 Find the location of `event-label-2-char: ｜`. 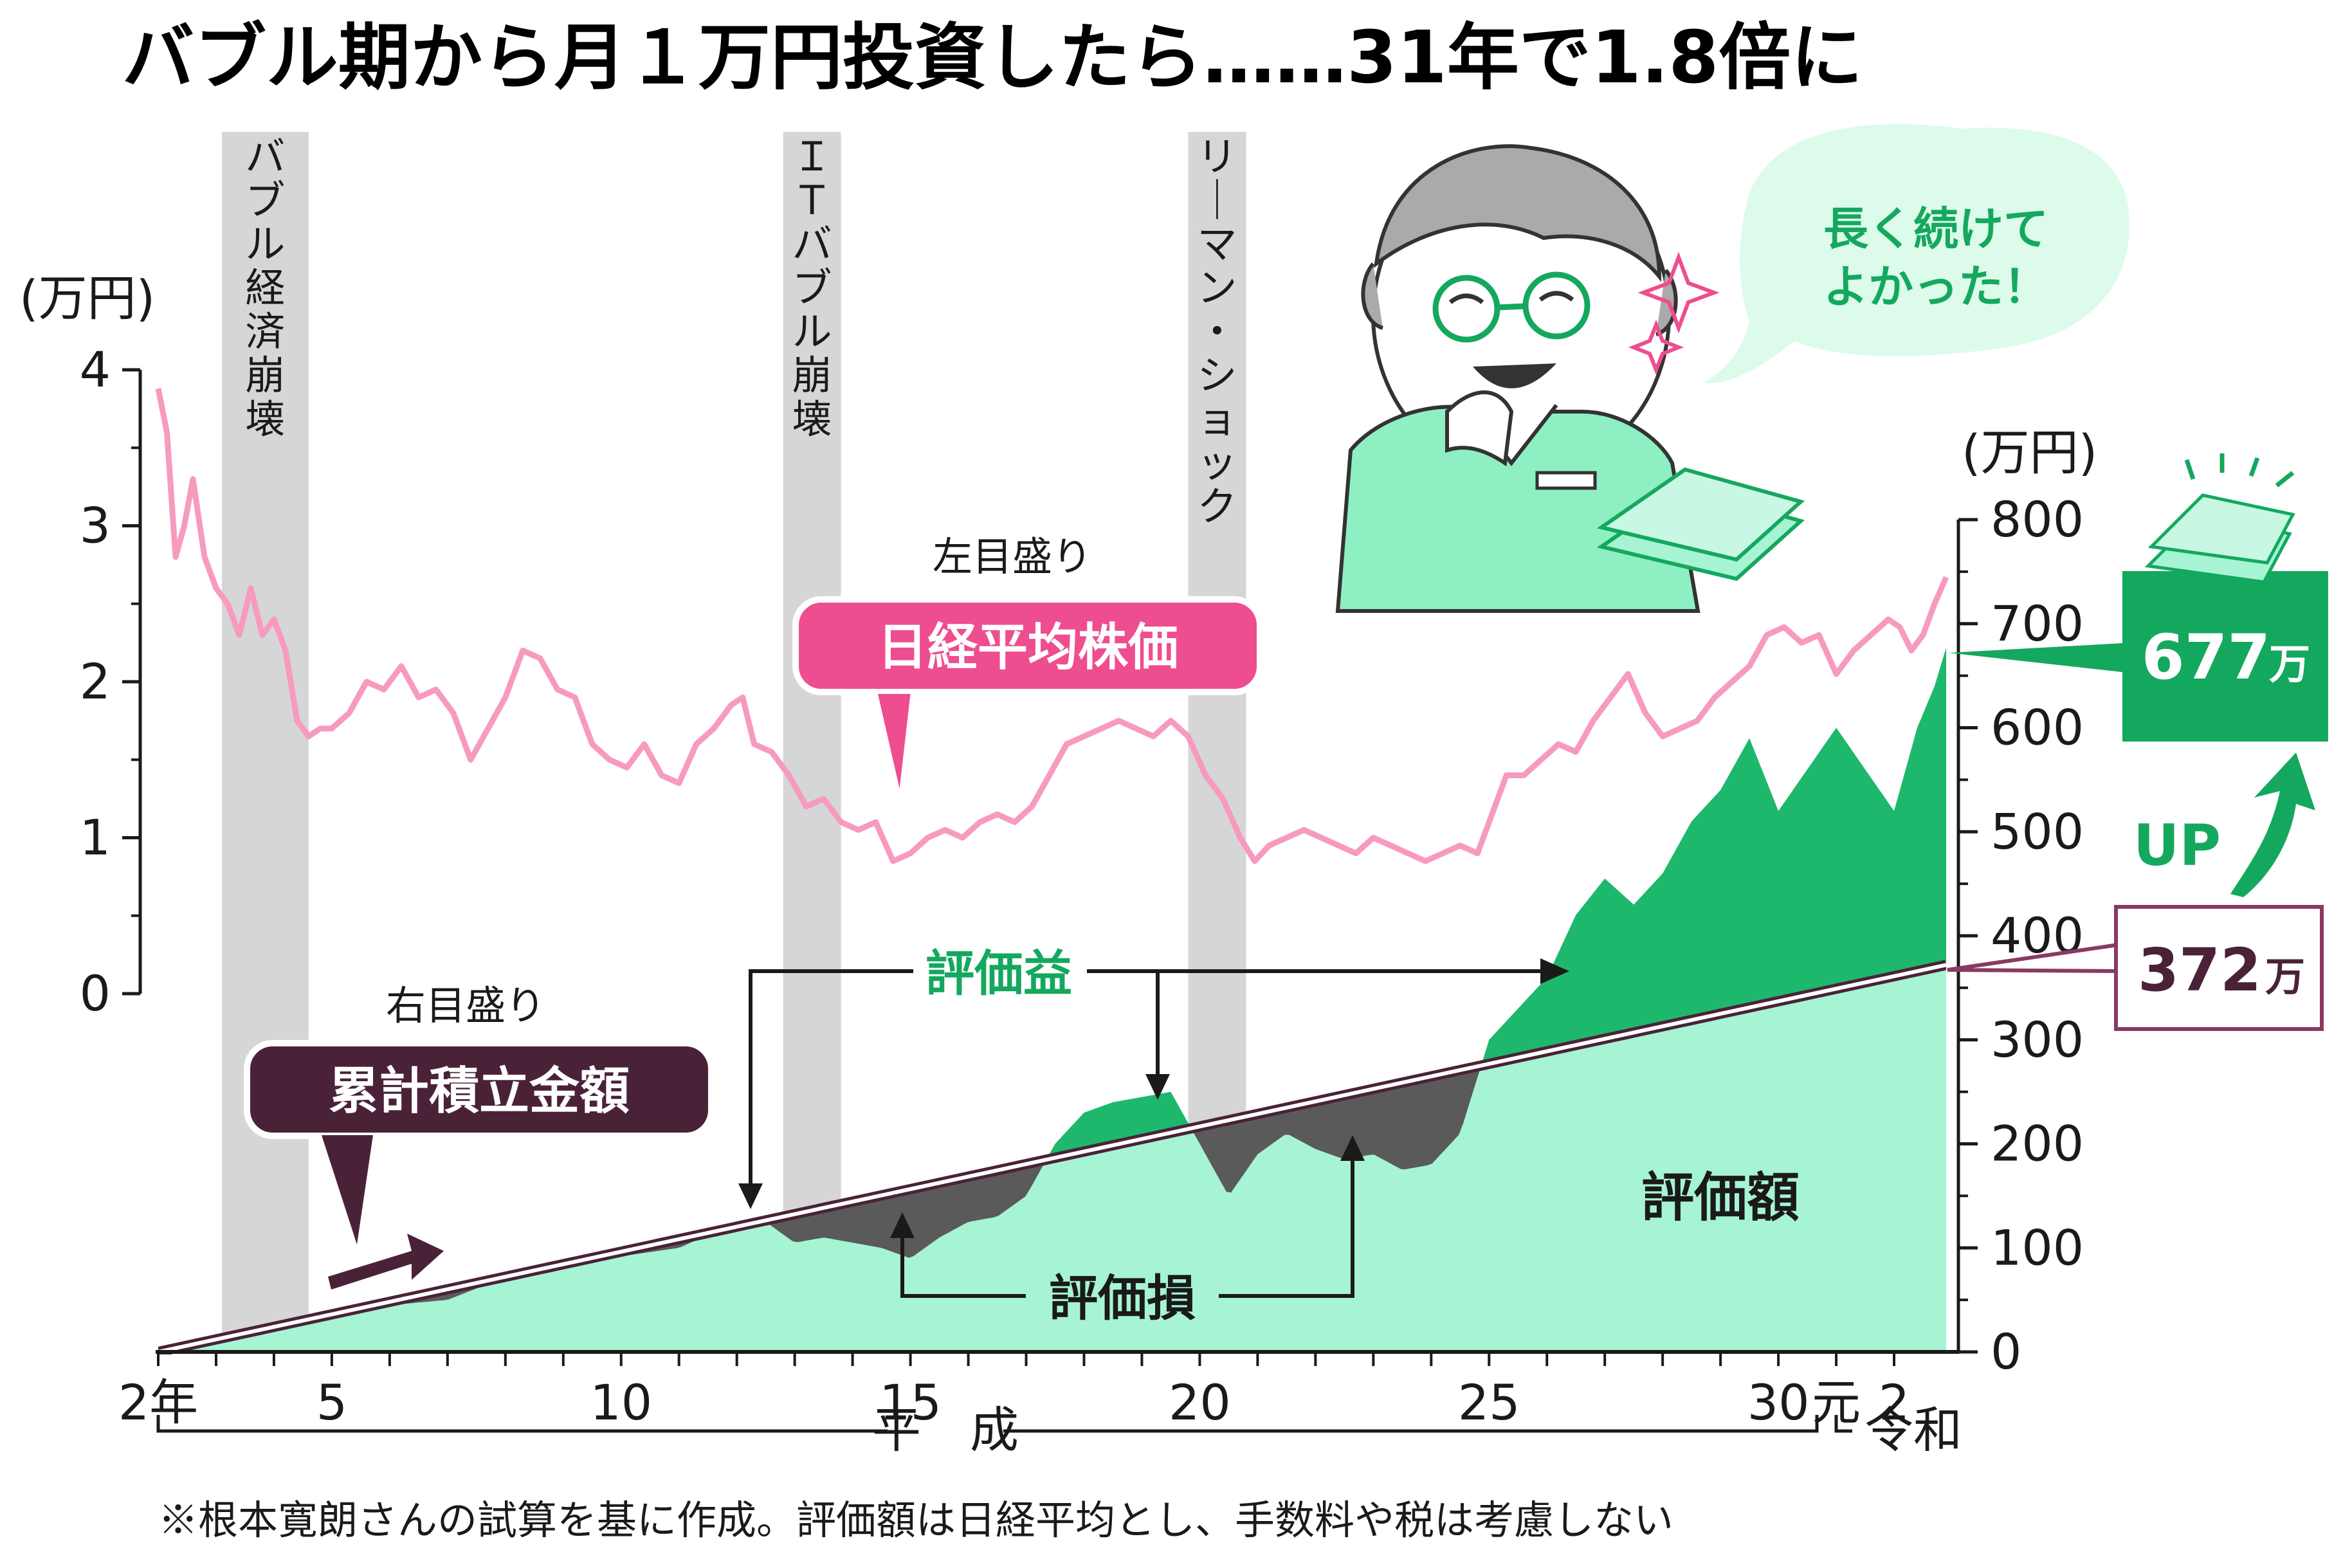

event-label-2-char: ｜ is located at coordinates (1217, 200).